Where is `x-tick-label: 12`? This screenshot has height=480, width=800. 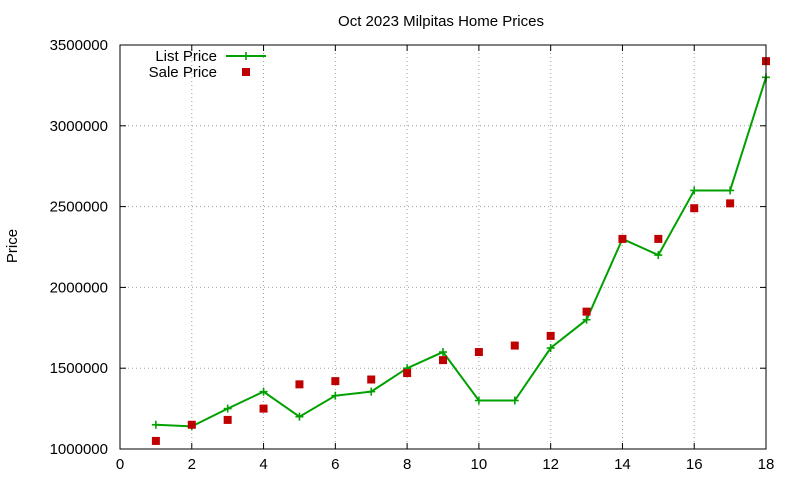 x-tick-label: 12 is located at coordinates (550, 464).